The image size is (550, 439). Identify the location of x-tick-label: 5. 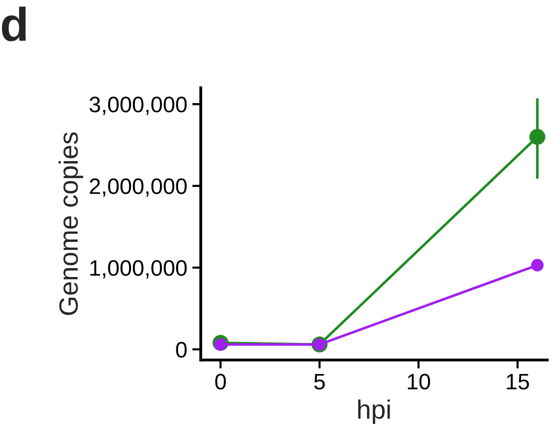
(319, 382).